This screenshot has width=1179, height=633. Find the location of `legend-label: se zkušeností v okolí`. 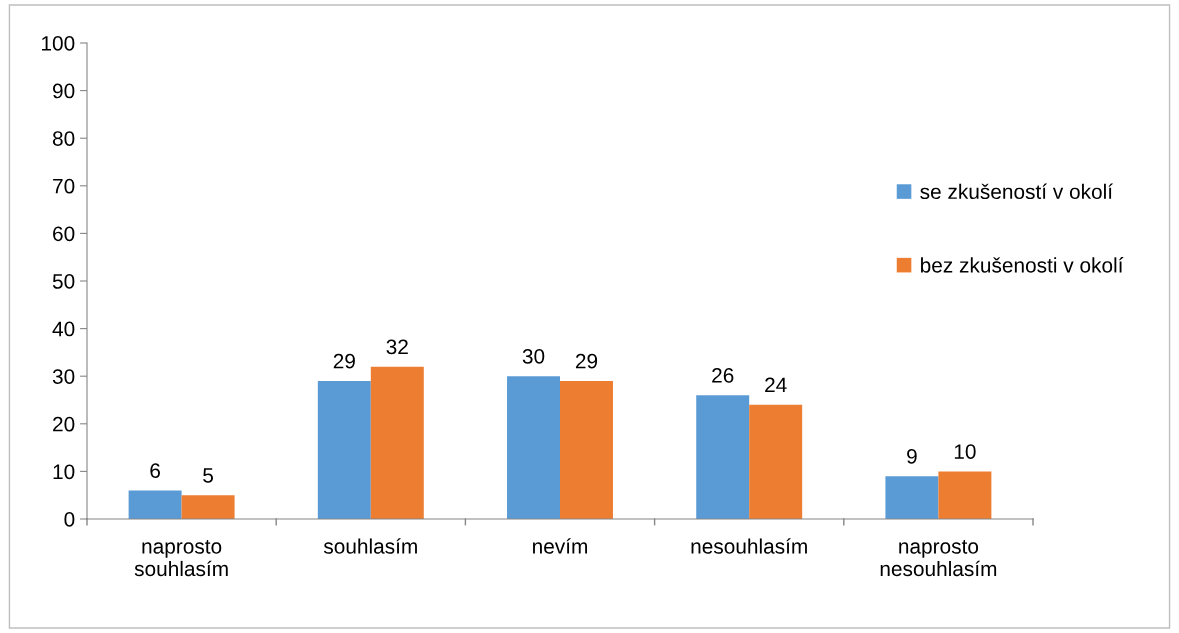

legend-label: se zkušeností v okolí is located at coordinates (1016, 191).